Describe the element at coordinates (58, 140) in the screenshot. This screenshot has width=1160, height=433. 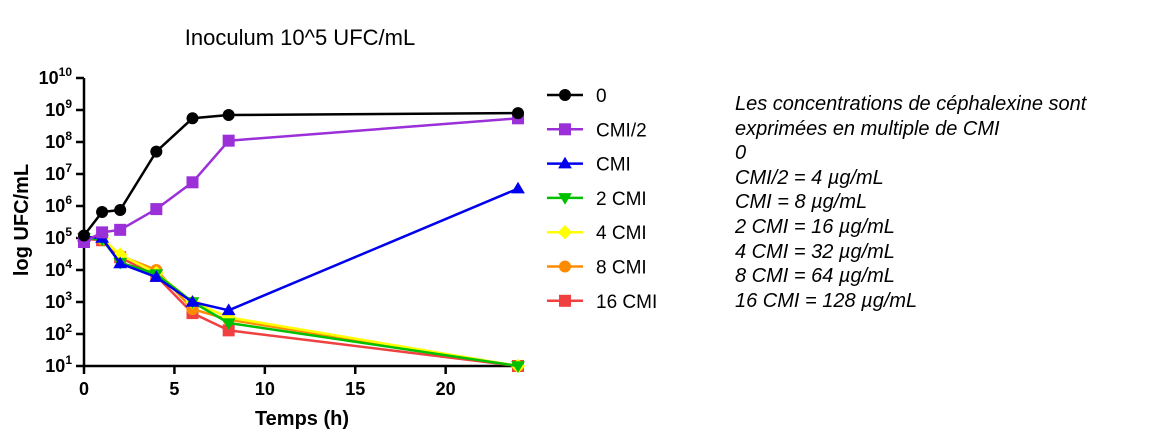
I see `y-tick-label: 10⁸` at that location.